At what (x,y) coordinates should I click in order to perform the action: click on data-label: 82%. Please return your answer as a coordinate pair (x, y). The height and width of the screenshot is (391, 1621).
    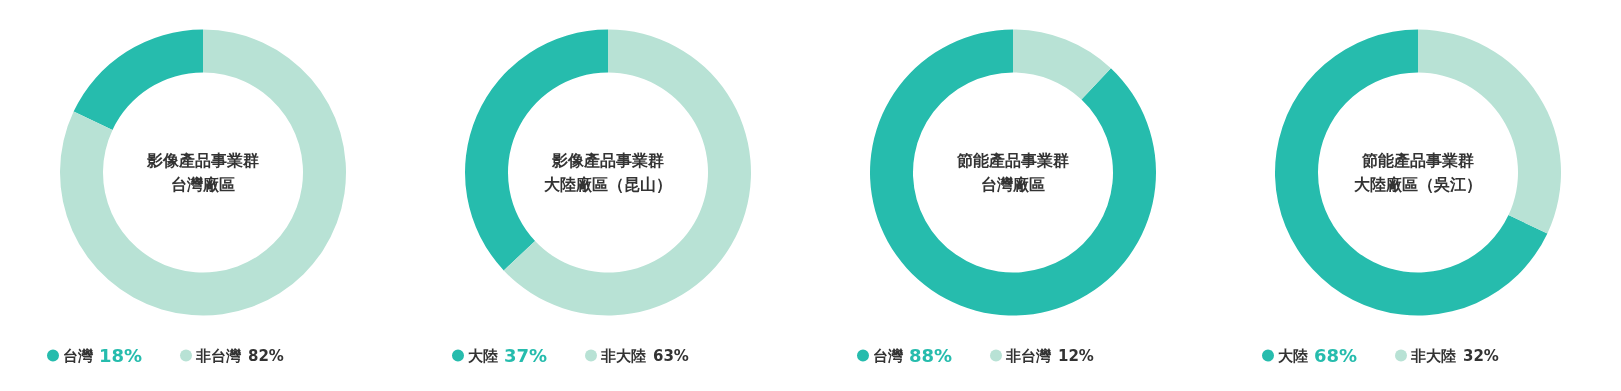
    Looking at the image, I should click on (266, 355).